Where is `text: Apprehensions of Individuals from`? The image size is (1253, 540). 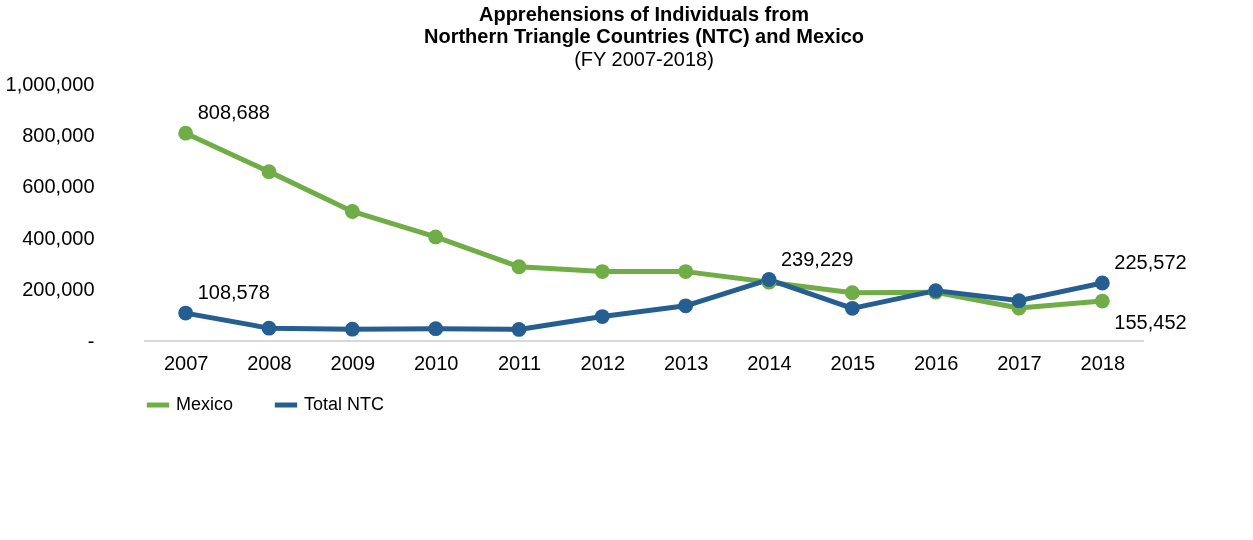 text: Apprehensions of Individuals from is located at coordinates (644, 14).